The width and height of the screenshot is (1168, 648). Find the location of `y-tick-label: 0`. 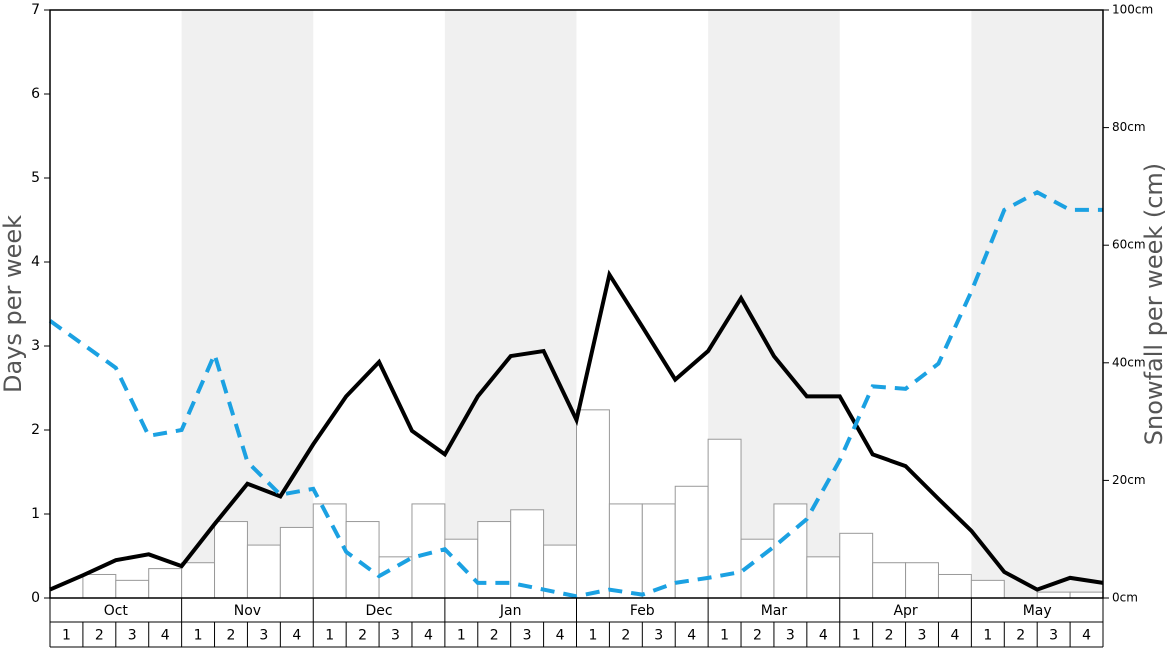

y-tick-label: 0 is located at coordinates (35, 598).